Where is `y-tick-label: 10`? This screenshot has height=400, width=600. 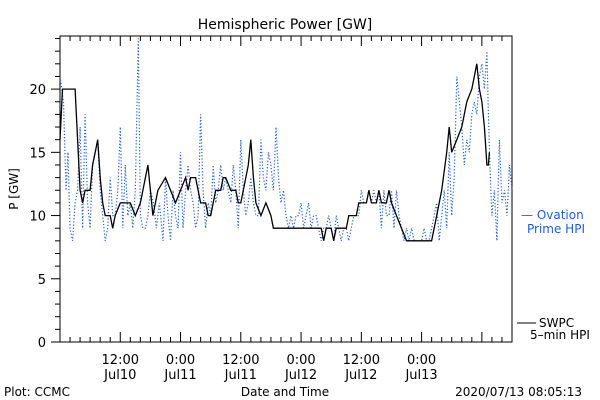 y-tick-label: 10 is located at coordinates (37, 217).